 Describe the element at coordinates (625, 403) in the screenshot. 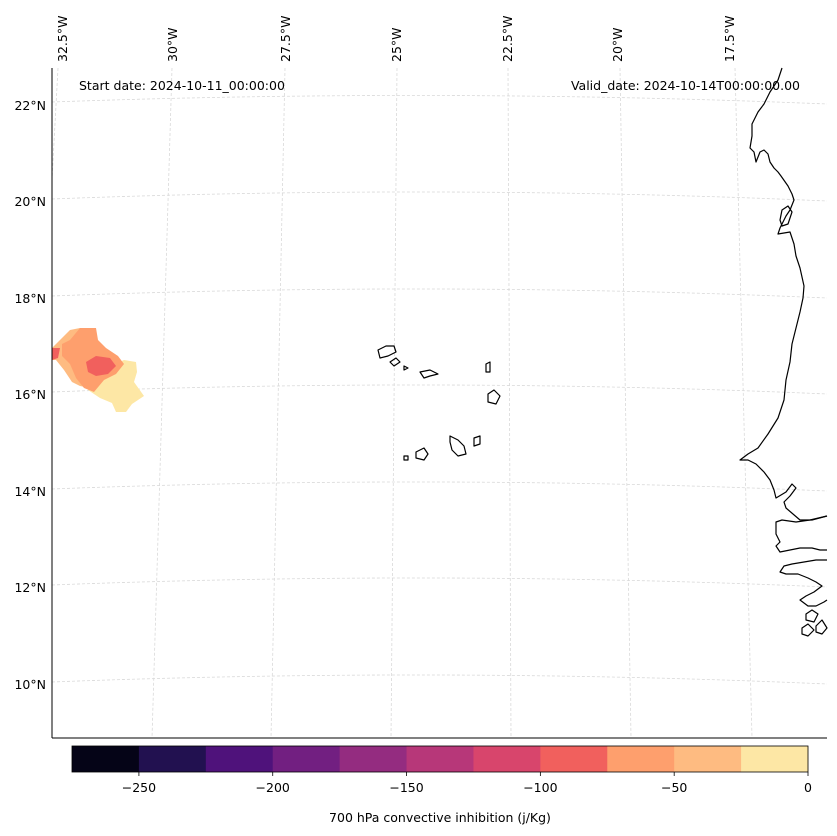

I see `meridian-20w` at that location.